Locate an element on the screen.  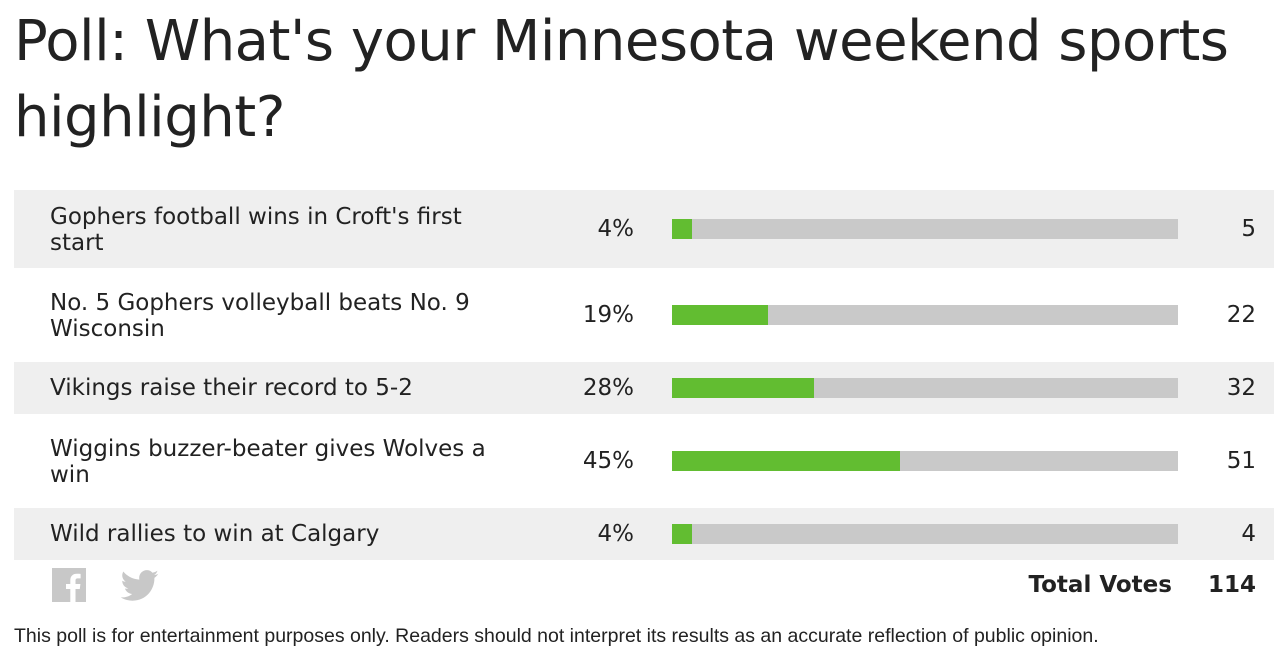
option-percent: 28% is located at coordinates (608, 388).